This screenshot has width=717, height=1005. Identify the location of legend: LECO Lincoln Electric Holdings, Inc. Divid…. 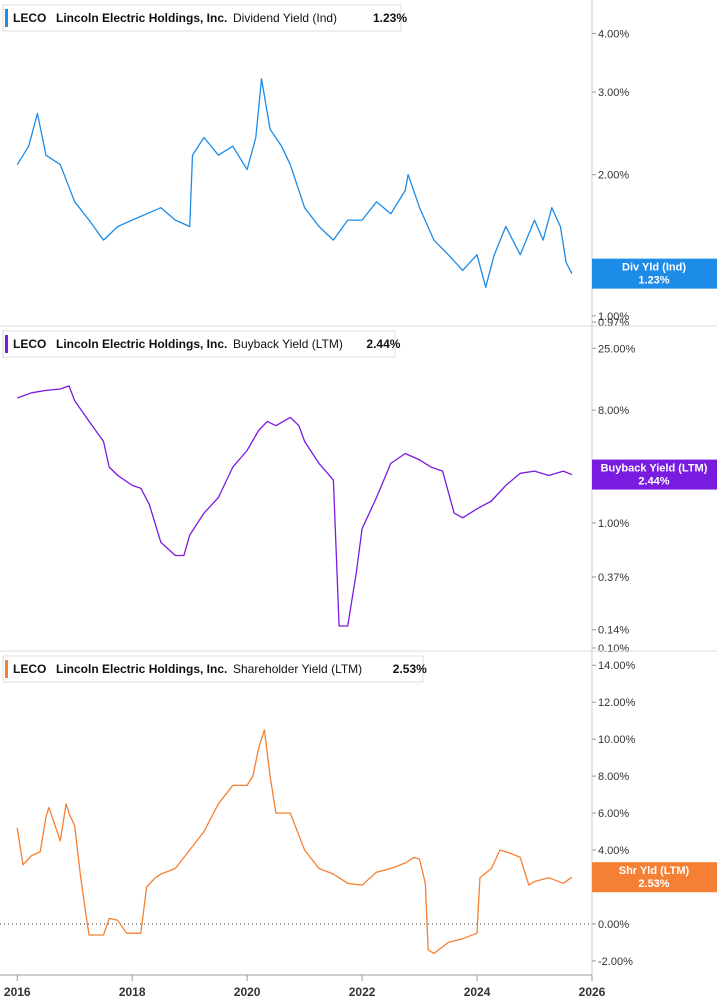
(204, 18).